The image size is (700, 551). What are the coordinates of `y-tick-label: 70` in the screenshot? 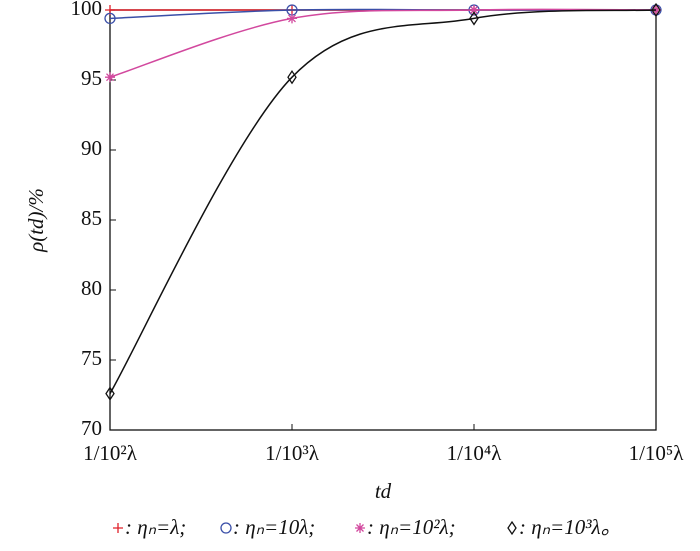 It's located at (91, 428).